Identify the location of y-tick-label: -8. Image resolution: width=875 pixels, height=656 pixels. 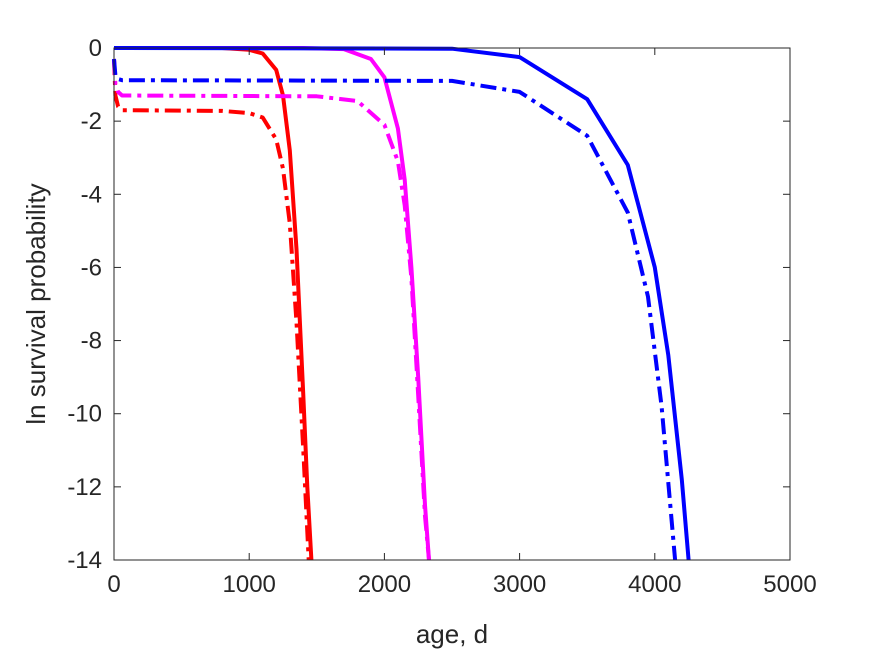
(91, 341).